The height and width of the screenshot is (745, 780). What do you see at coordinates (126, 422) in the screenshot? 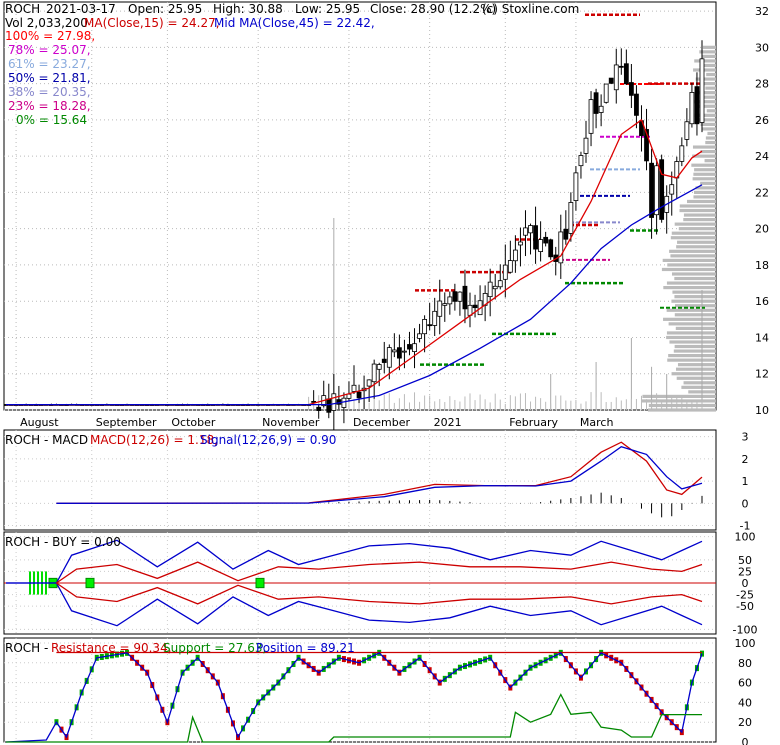
I see `price-x-tick: September` at bounding box center [126, 422].